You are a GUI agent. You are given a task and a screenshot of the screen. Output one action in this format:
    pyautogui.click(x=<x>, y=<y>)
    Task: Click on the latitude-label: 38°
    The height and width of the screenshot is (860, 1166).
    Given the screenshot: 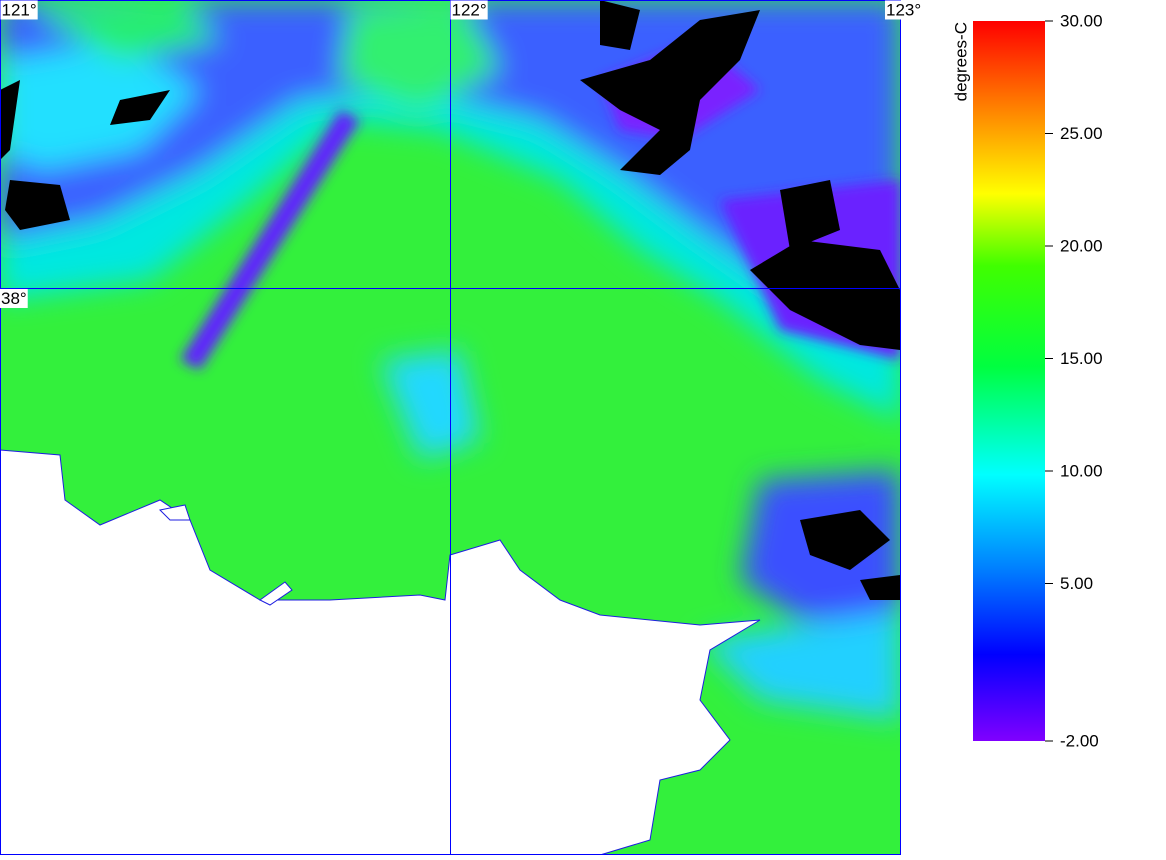 What is the action you would take?
    pyautogui.click(x=14, y=298)
    